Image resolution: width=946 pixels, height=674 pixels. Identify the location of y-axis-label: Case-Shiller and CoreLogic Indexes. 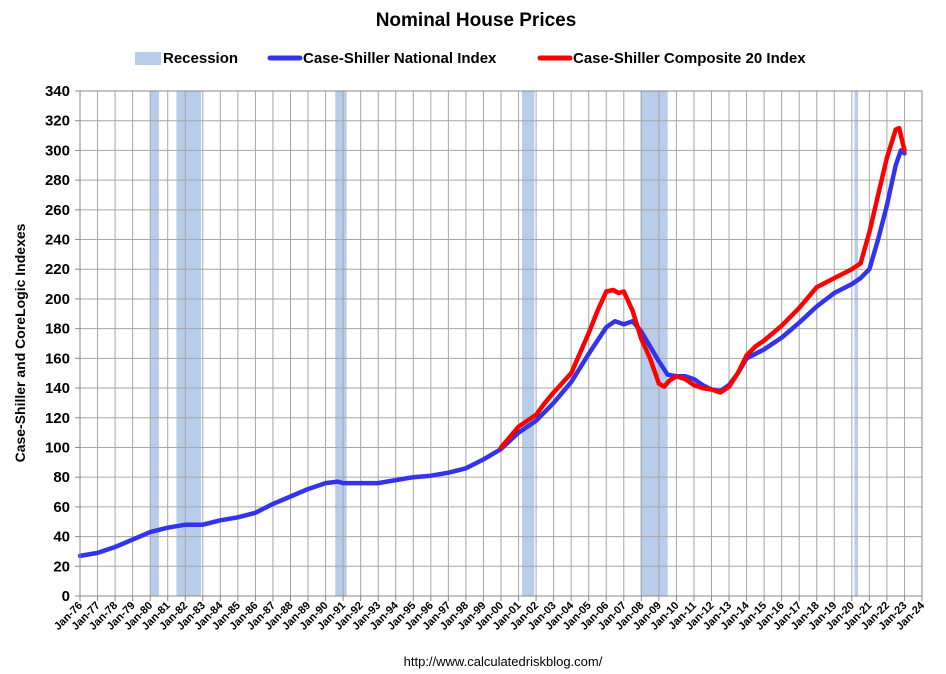
(20, 342).